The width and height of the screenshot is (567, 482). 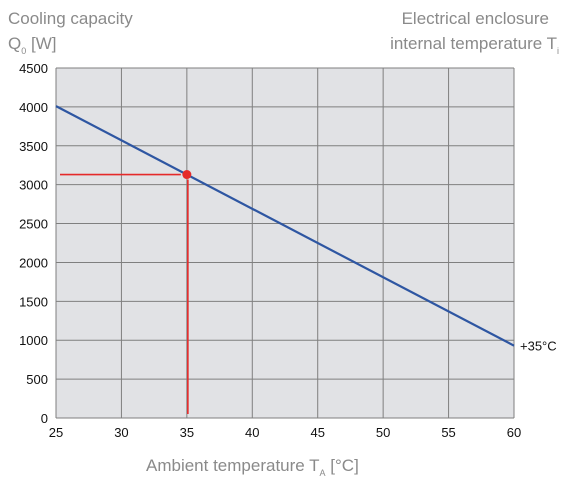 What do you see at coordinates (15, 43) in the screenshot?
I see `y-axis-symbol: Q` at bounding box center [15, 43].